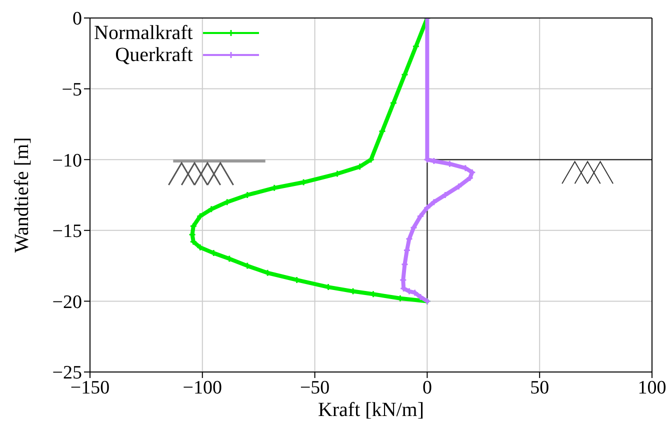 Image resolution: width=671 pixels, height=429 pixels. Describe the element at coordinates (67, 373) in the screenshot. I see `y-tick-label: −25` at that location.